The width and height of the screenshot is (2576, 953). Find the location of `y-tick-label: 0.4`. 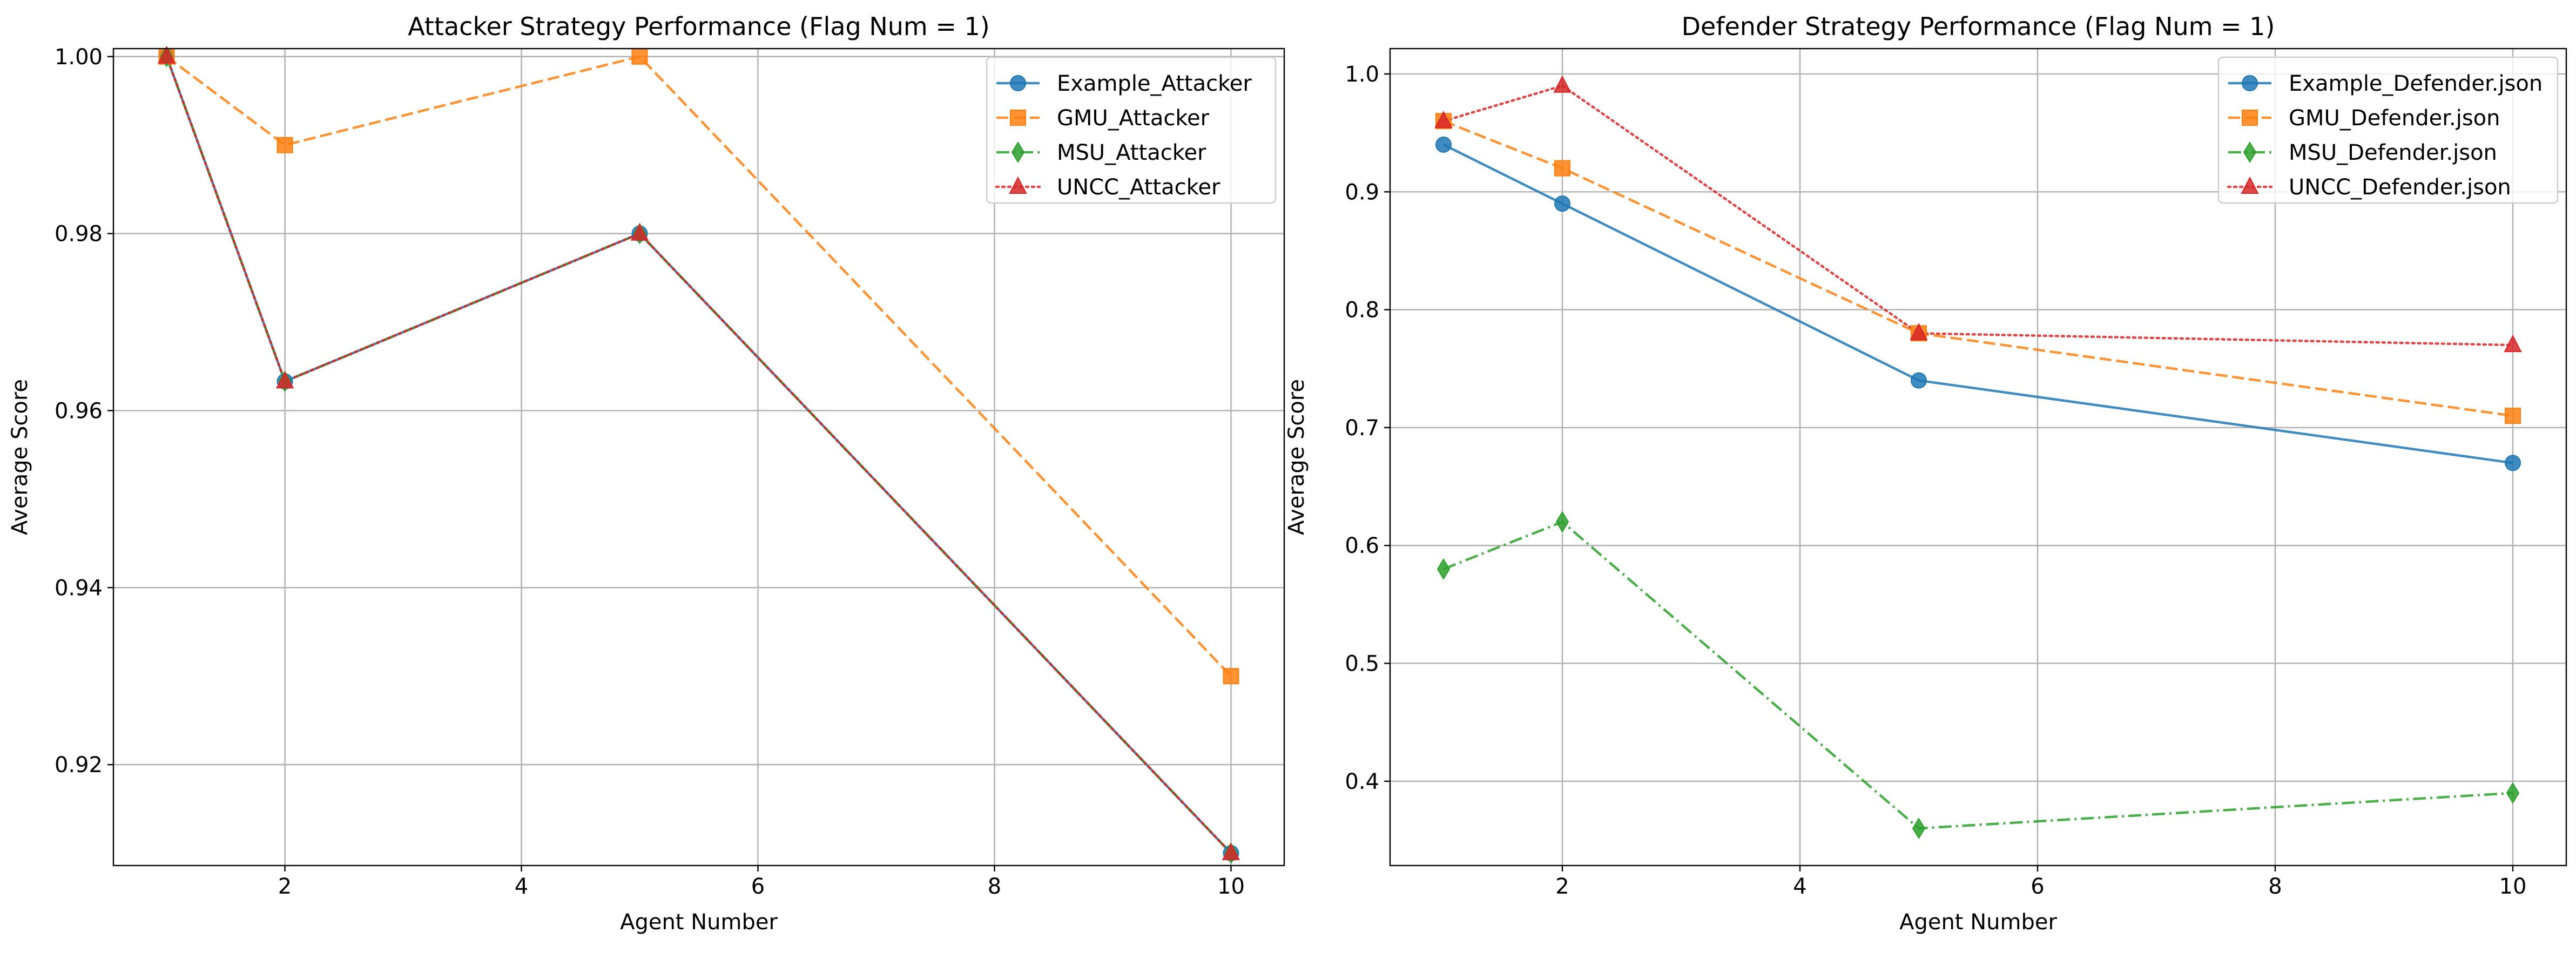

y-tick-label: 0.4 is located at coordinates (1362, 781).